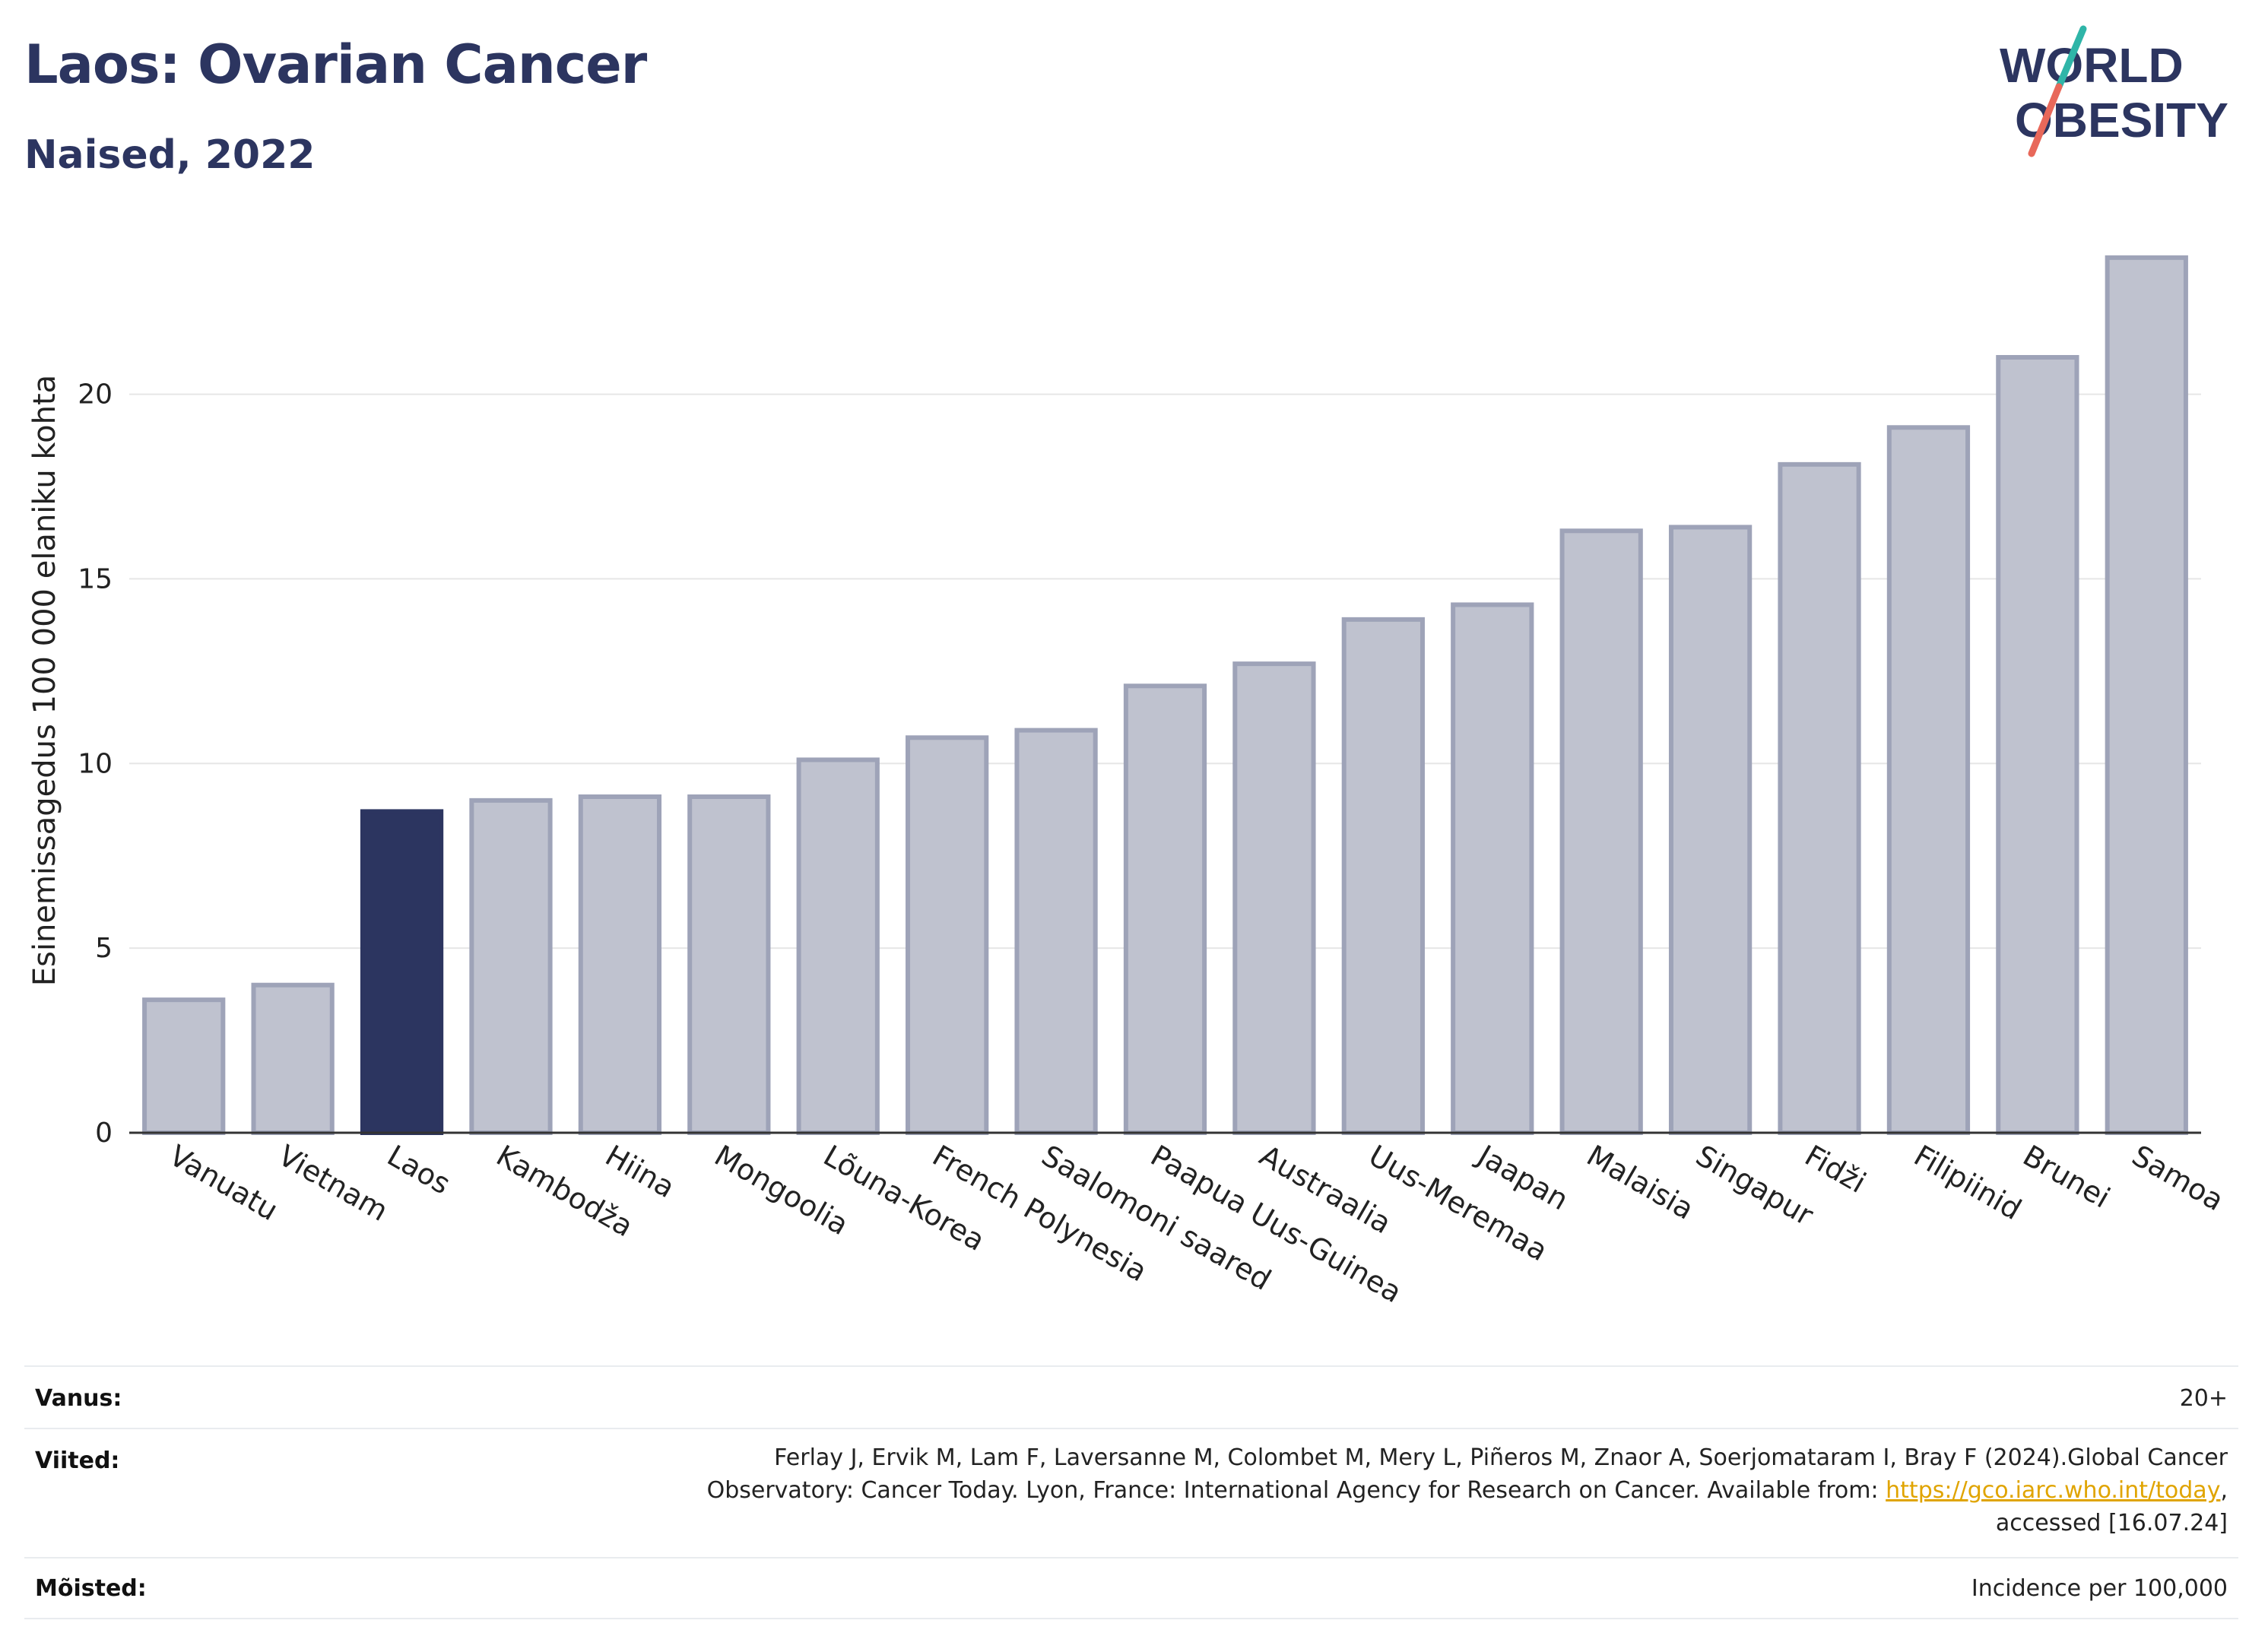 Image resolution: width=2249 pixels, height=1652 pixels. What do you see at coordinates (223, 1183) in the screenshot?
I see `x-tick-label: Vanuatu` at bounding box center [223, 1183].